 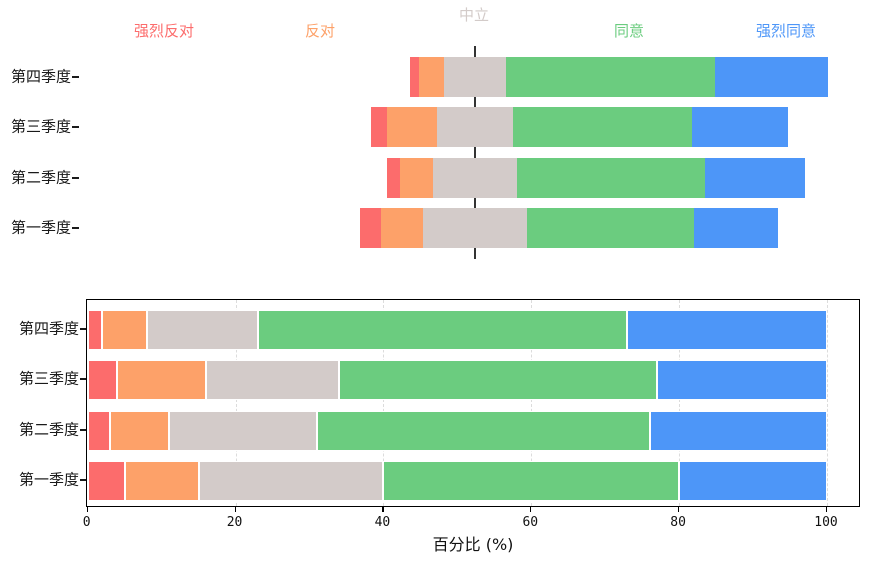 I want to click on x-tick-label: 60, so click(x=530, y=522).